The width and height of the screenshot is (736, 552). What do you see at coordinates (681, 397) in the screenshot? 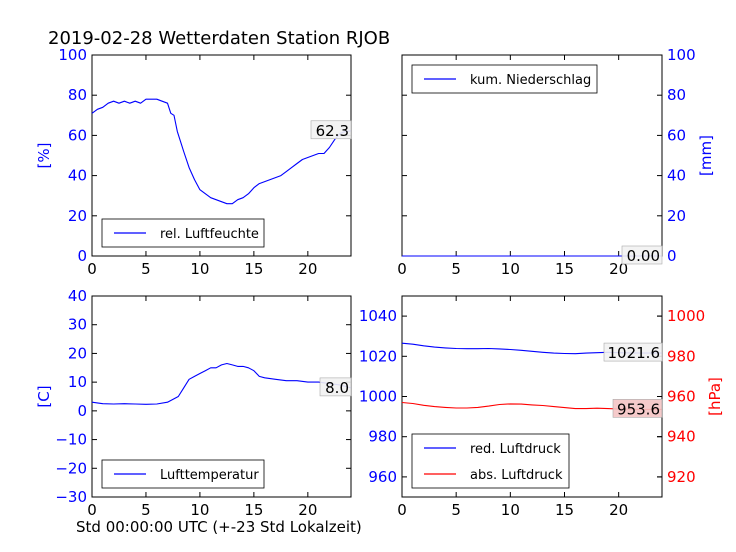
I see `y-tick-label-right: 960` at bounding box center [681, 397].